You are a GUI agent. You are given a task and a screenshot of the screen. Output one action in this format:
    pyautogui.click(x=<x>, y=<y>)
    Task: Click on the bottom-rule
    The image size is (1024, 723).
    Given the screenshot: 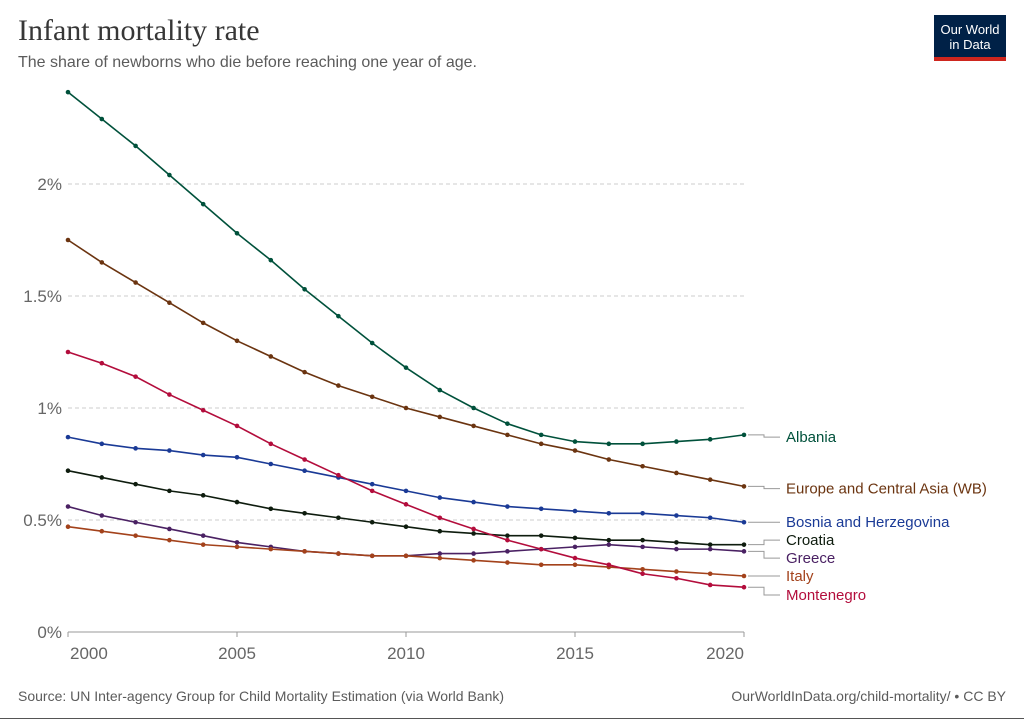 What is the action you would take?
    pyautogui.click(x=512, y=718)
    